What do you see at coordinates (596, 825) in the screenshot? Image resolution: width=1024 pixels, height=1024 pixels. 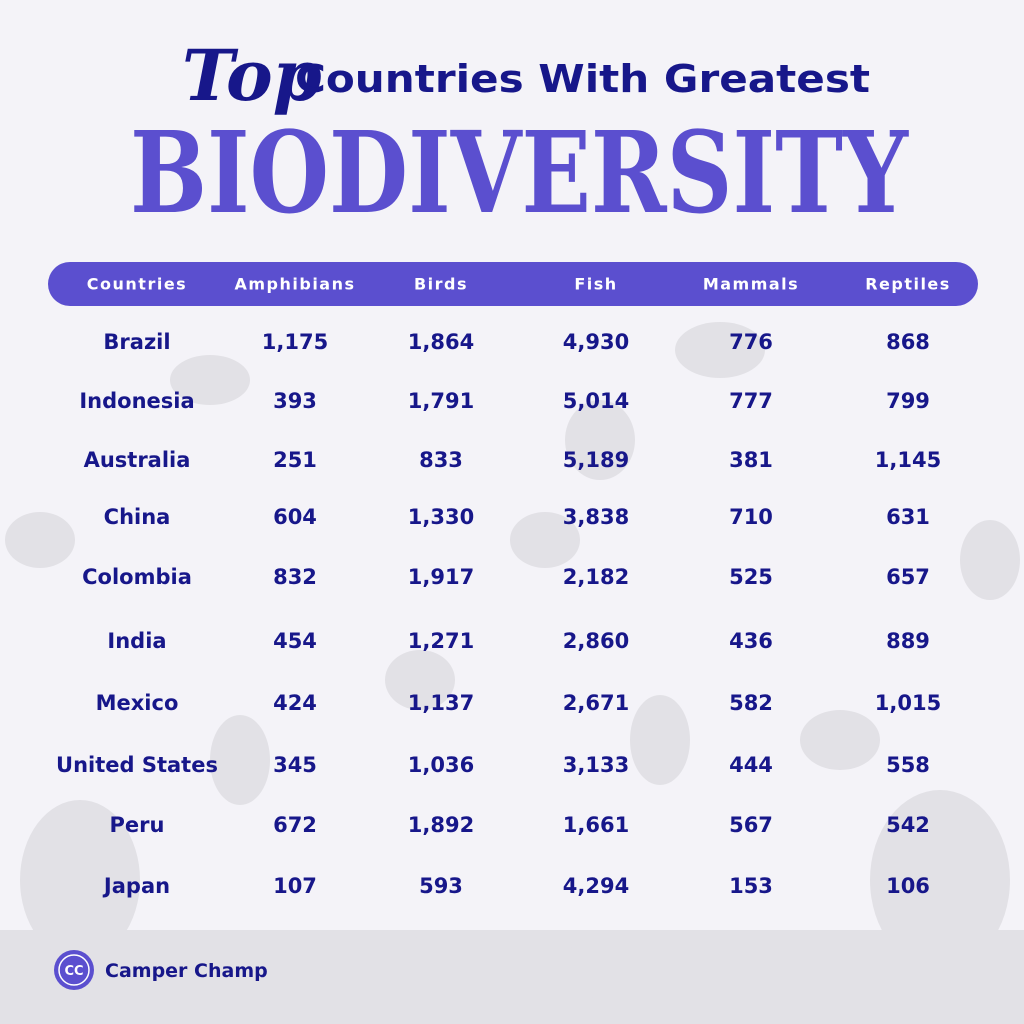 I see `value-cell: 1,661` at bounding box center [596, 825].